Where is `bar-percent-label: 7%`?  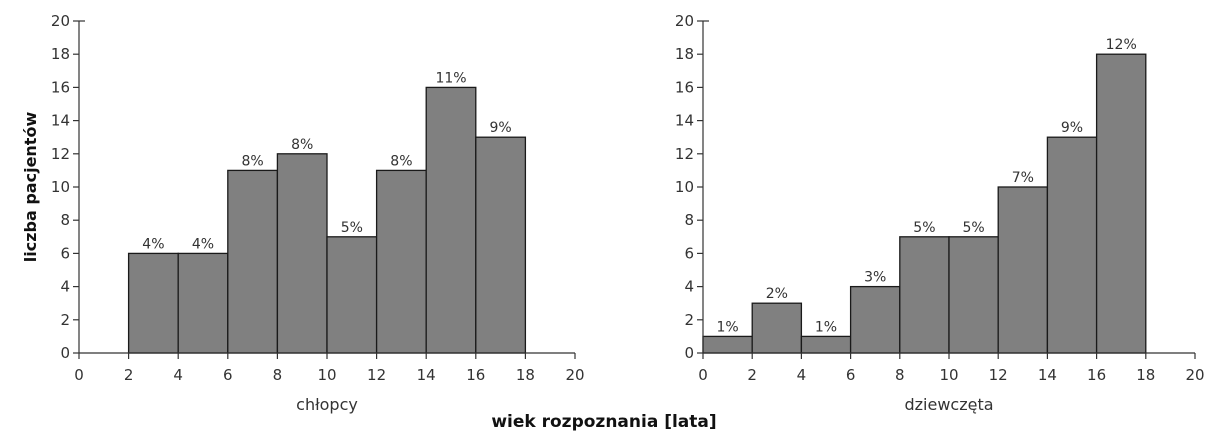
bar-percent-label: 7% is located at coordinates (1023, 178).